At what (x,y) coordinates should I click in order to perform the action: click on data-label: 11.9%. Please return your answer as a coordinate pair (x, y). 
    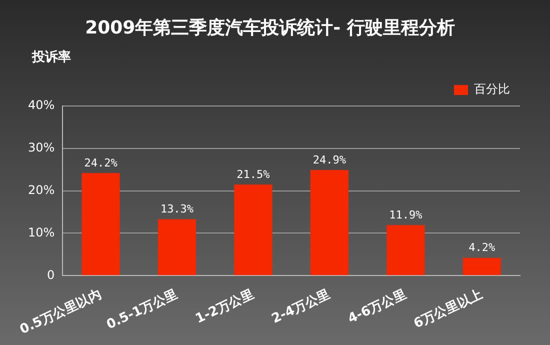
    Looking at the image, I should click on (406, 215).